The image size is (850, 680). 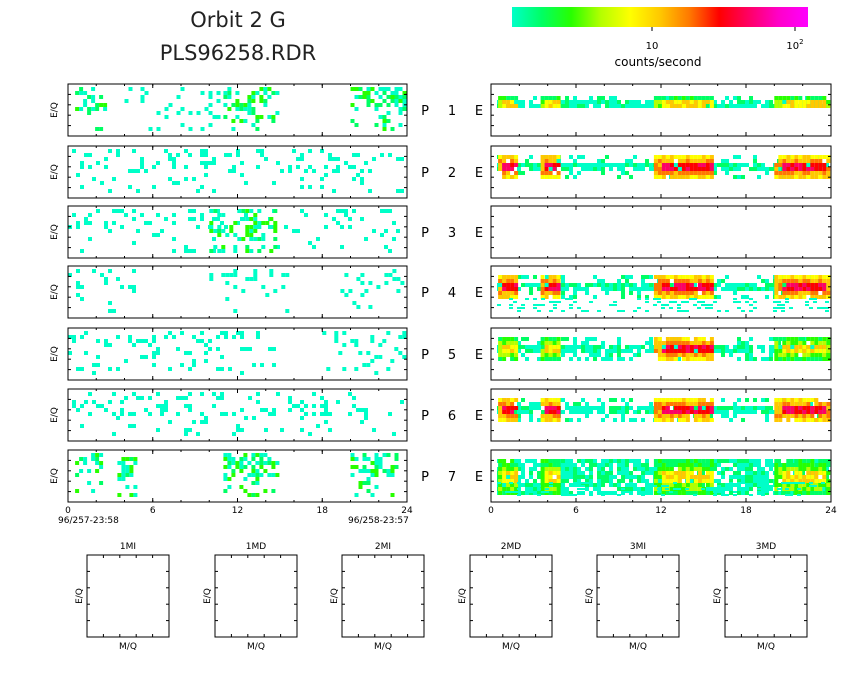 I want to click on colorbar, so click(x=660, y=19).